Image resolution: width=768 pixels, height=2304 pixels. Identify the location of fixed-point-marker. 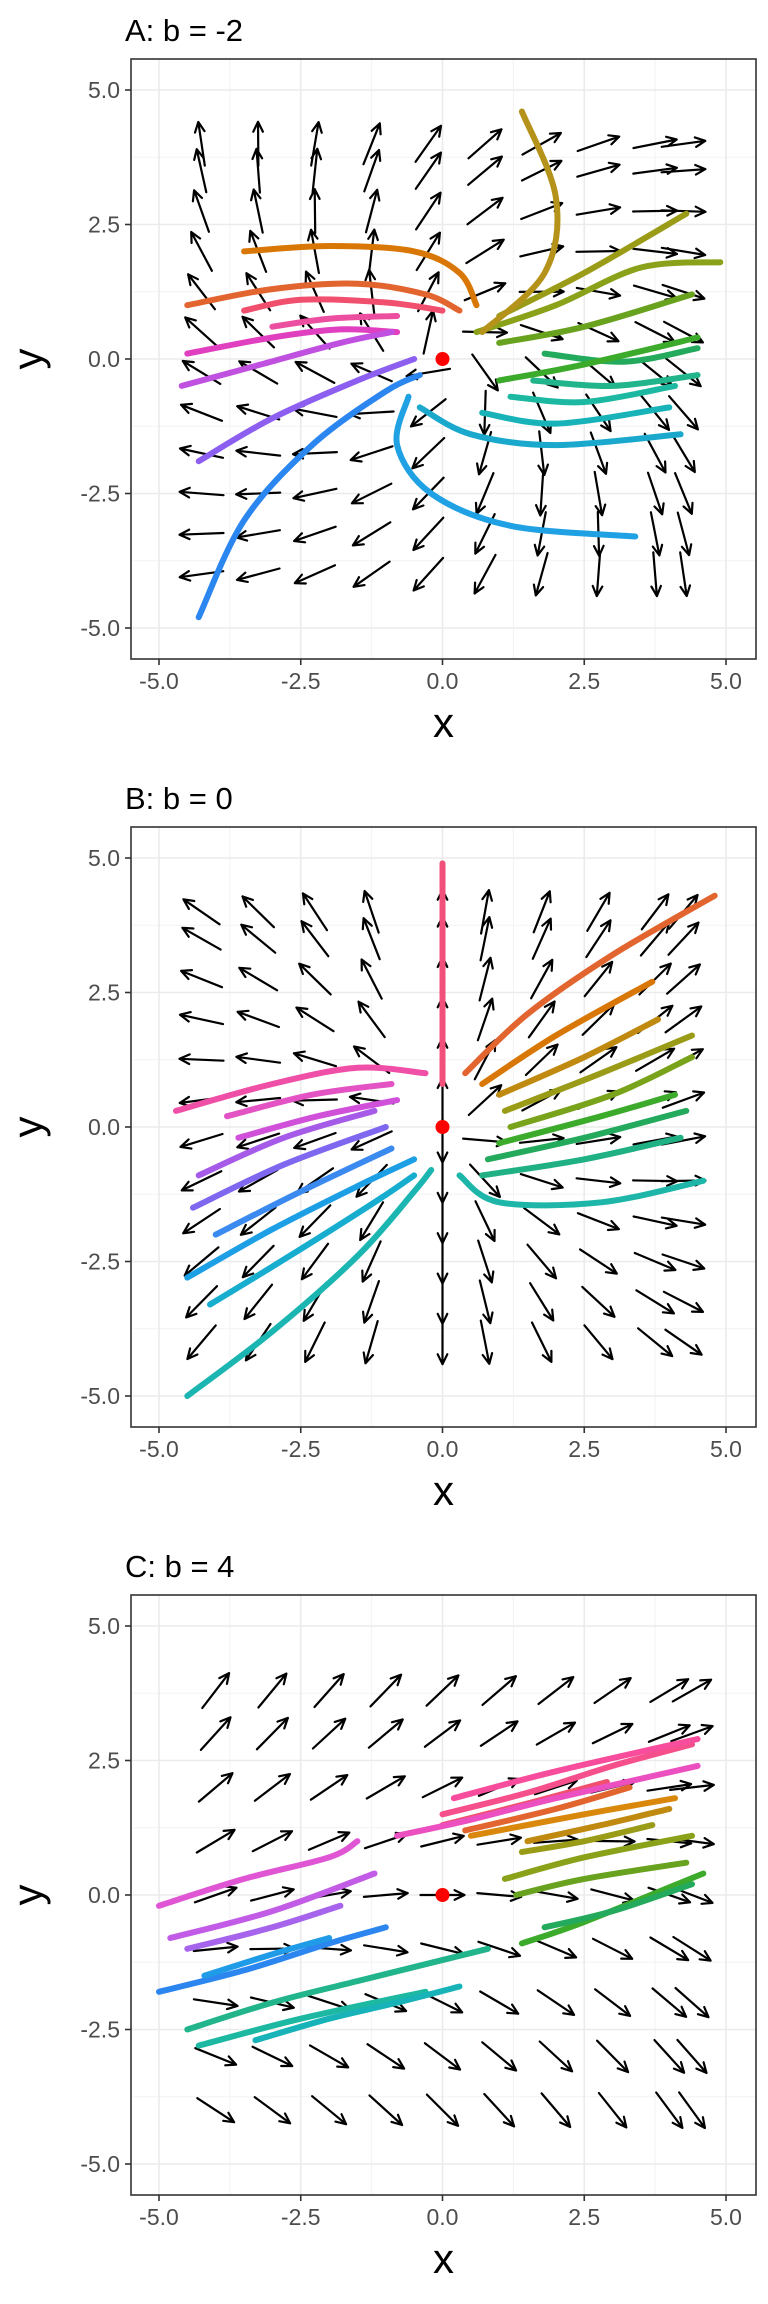
(442, 1127).